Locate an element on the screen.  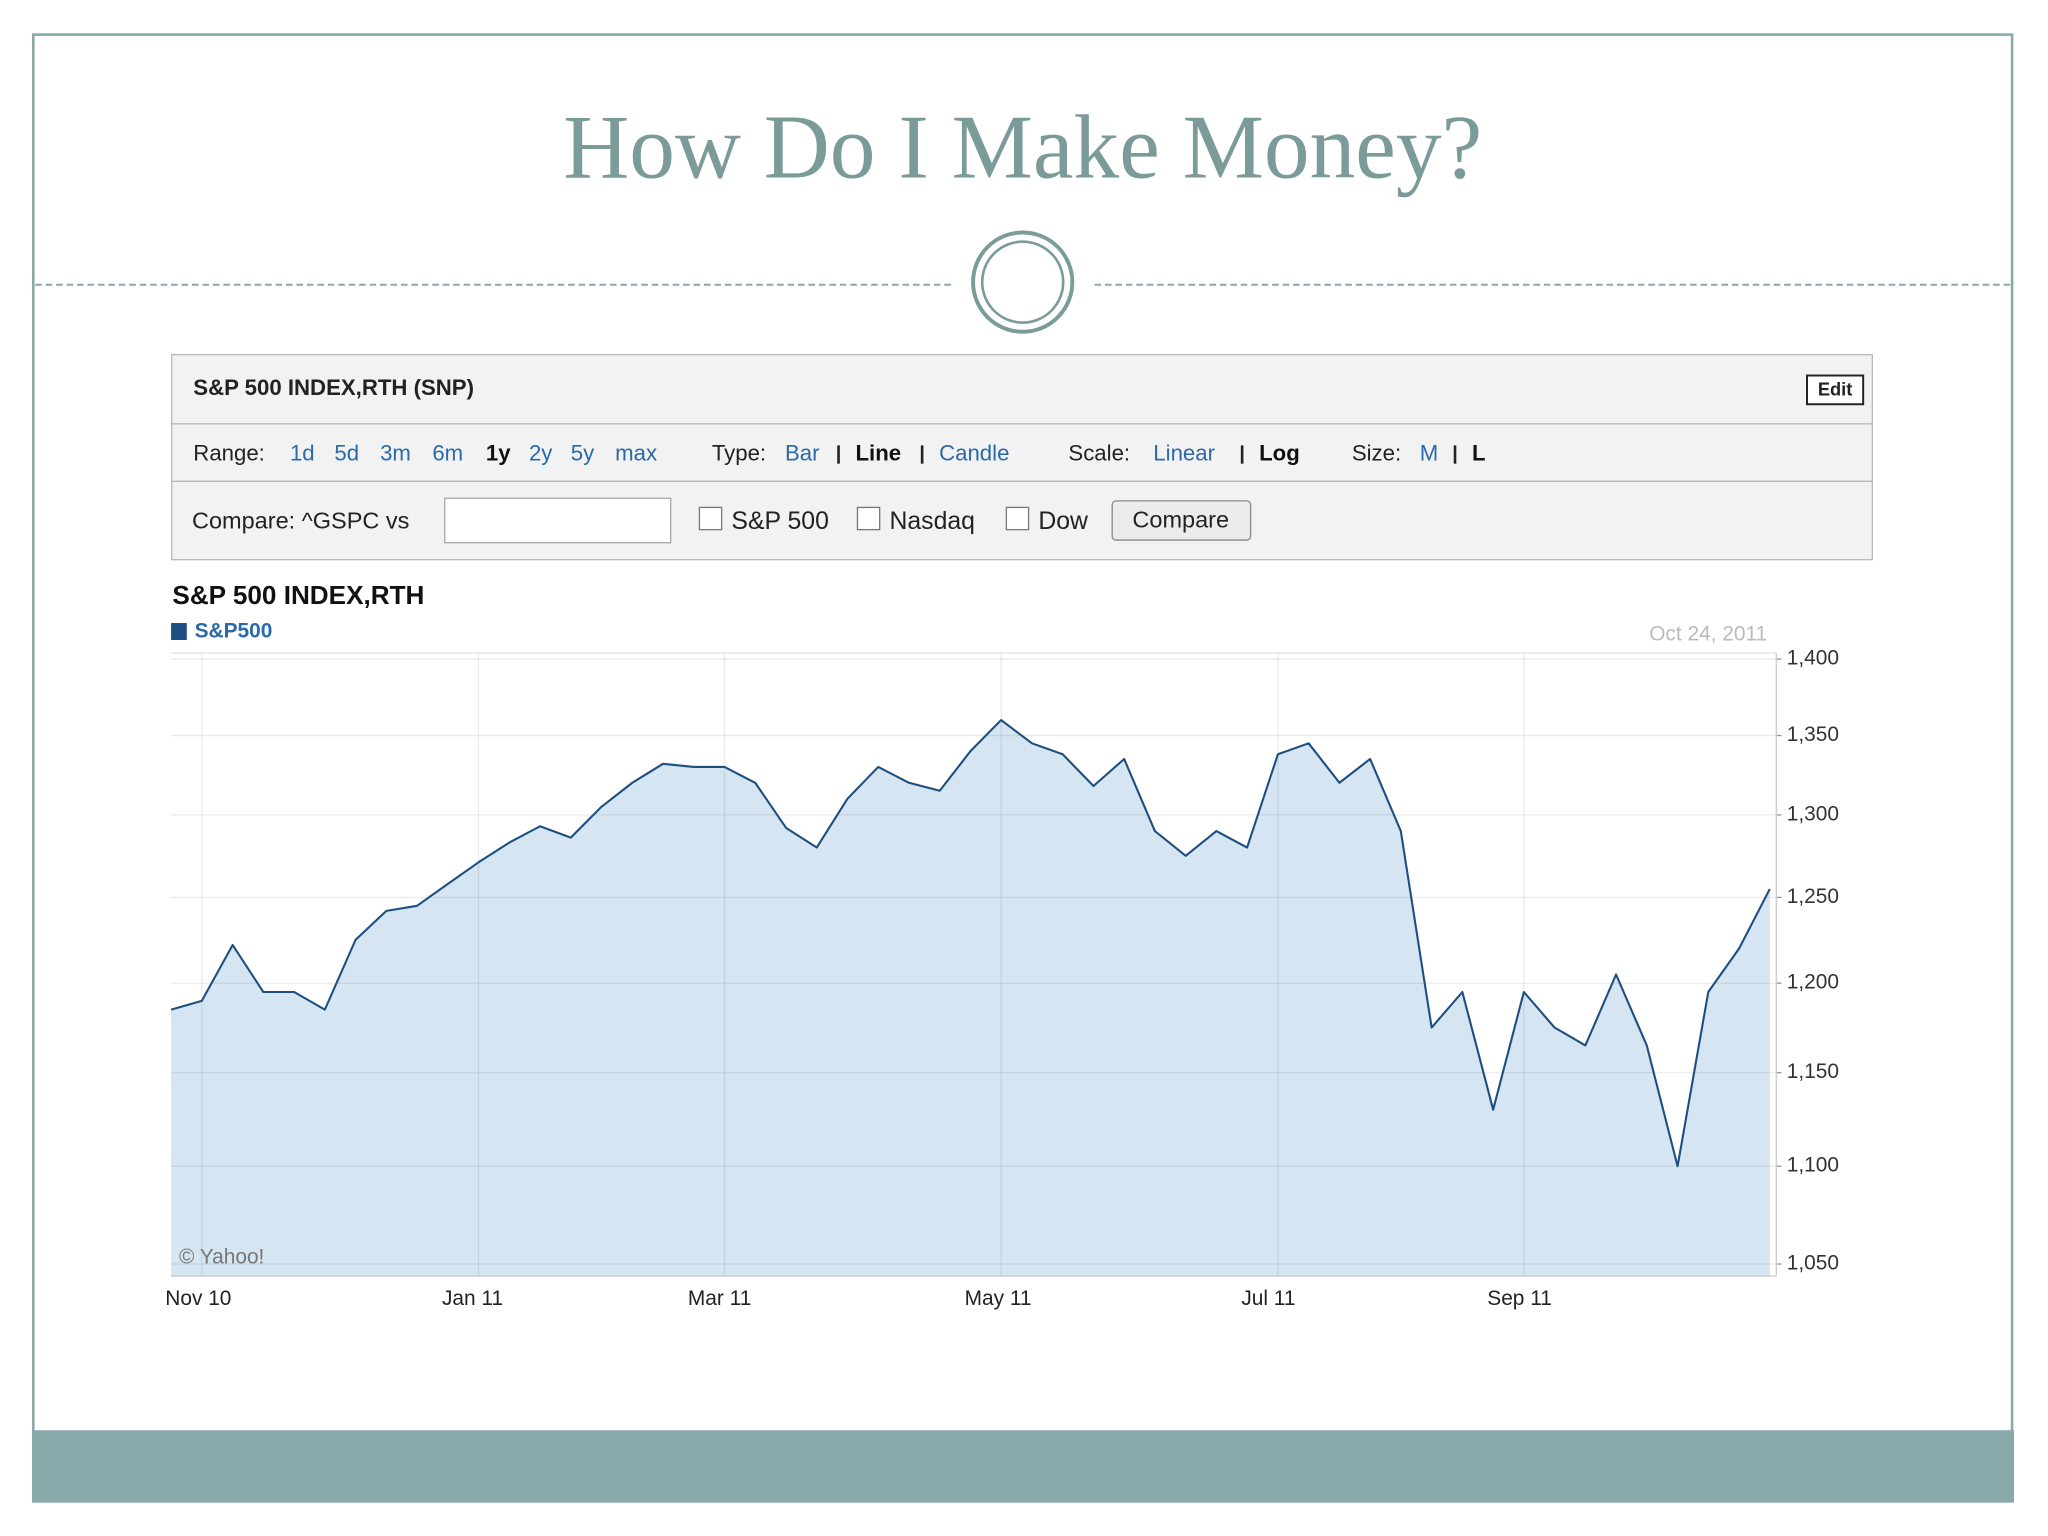
range-option: 1y is located at coordinates (498, 452).